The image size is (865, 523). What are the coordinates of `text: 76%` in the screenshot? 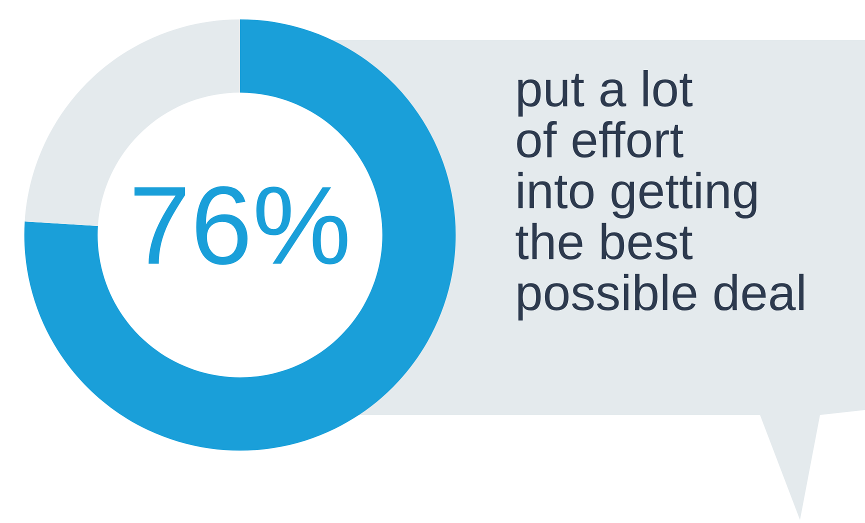 It's located at (241, 225).